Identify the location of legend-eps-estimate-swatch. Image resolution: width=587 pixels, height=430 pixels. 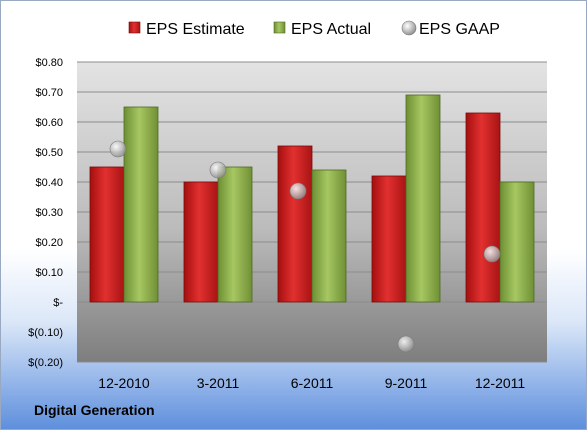
(134, 27).